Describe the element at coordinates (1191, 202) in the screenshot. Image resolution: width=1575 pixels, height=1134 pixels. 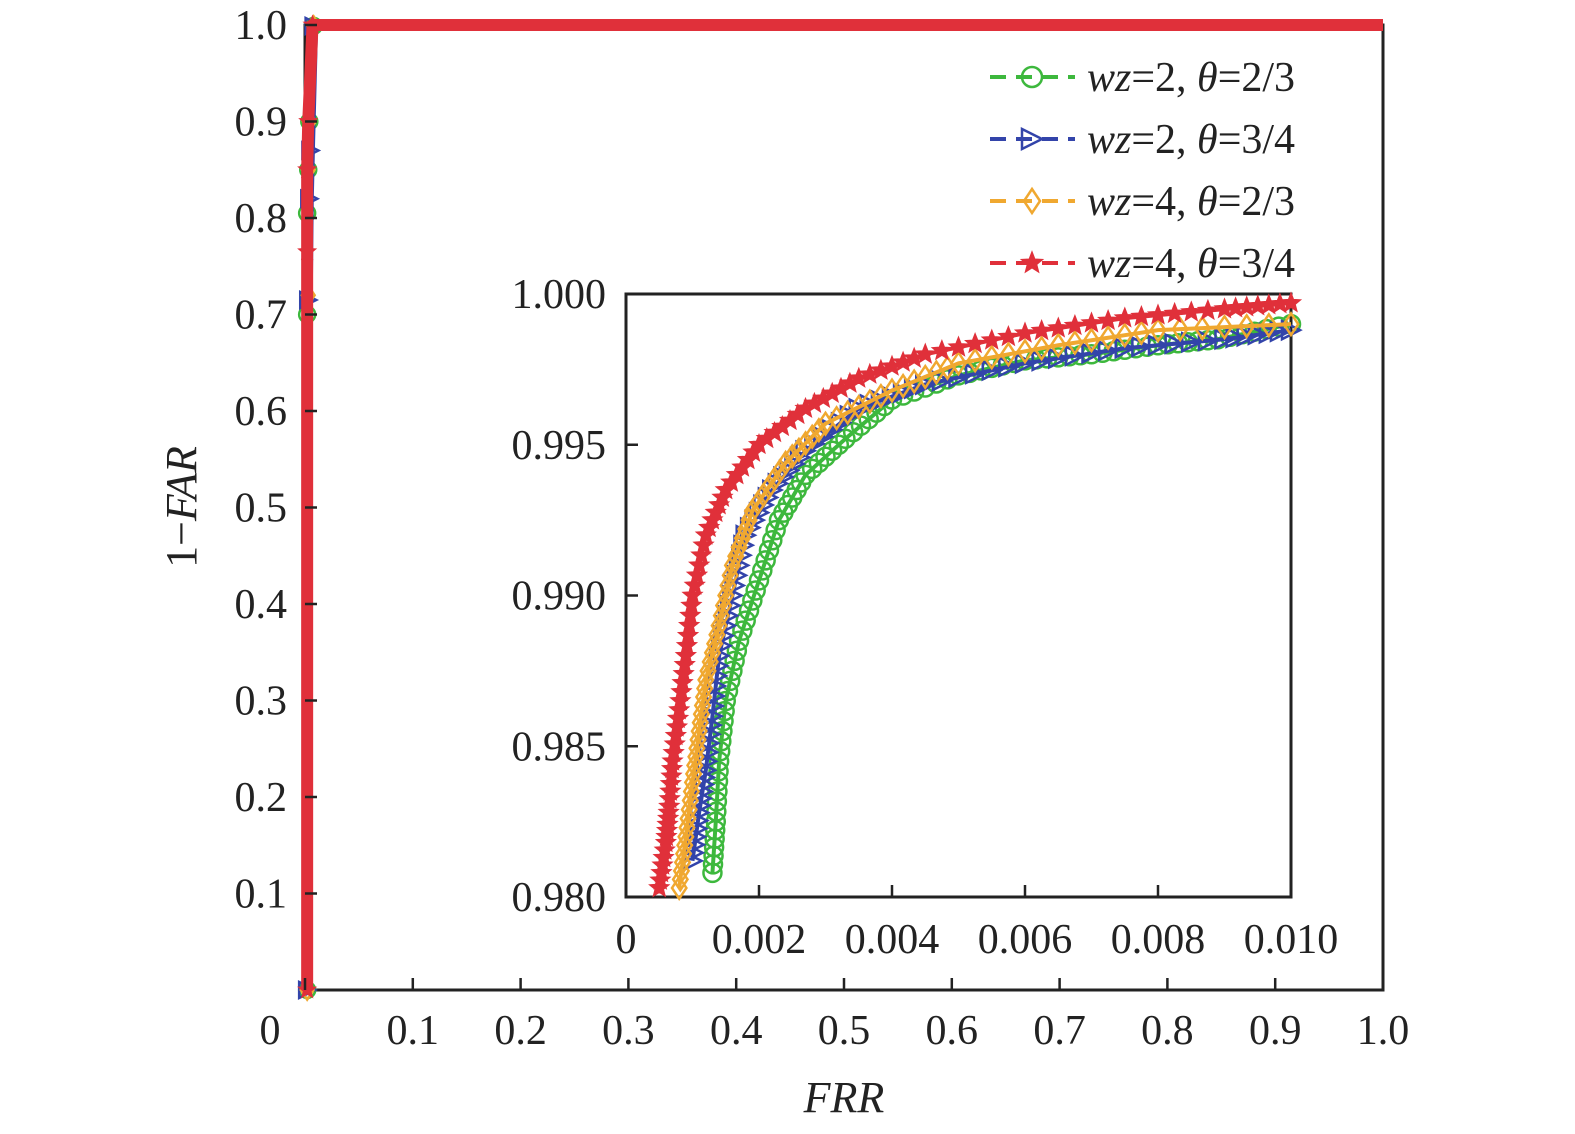
I see `legend-label: wz=4, θ=2/3` at that location.